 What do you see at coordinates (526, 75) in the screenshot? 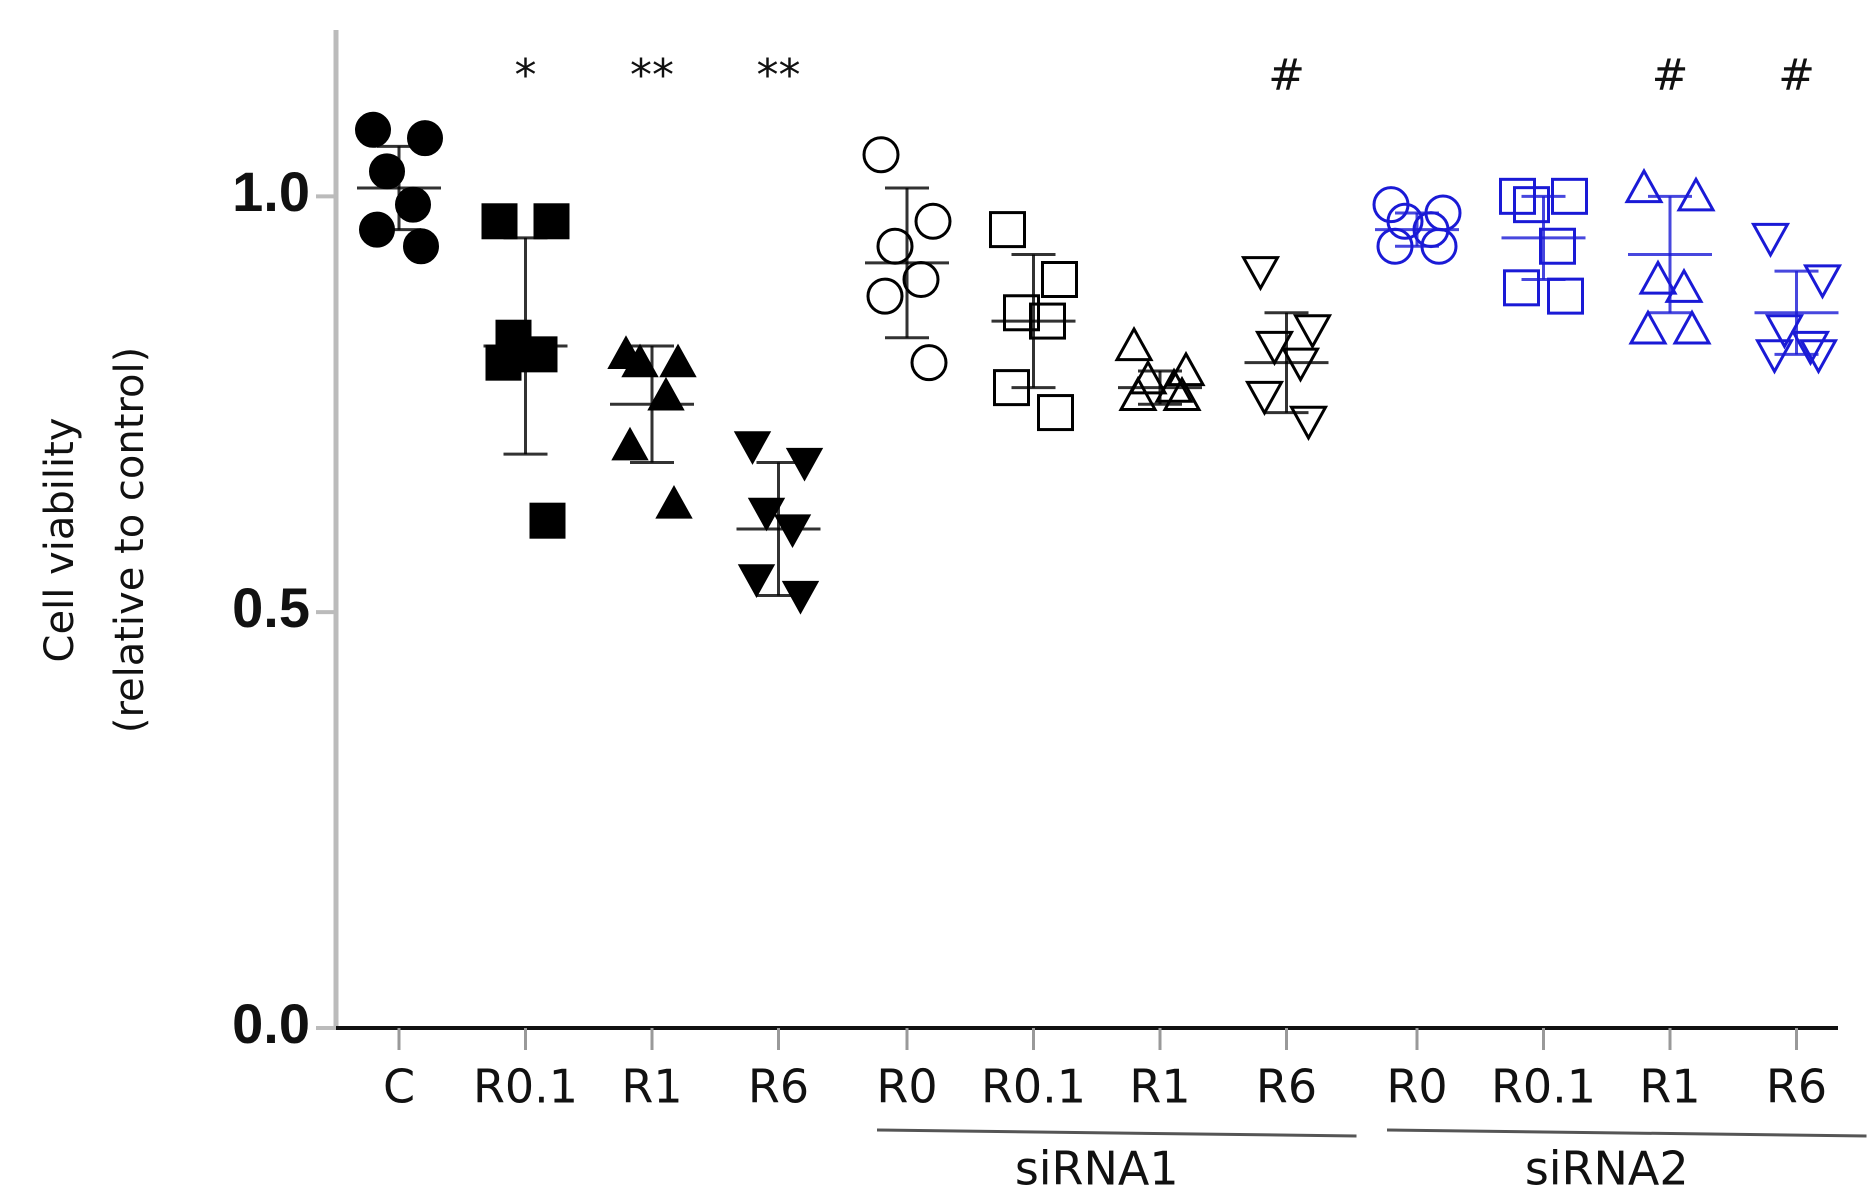
I see `significance-label: *` at bounding box center [526, 75].